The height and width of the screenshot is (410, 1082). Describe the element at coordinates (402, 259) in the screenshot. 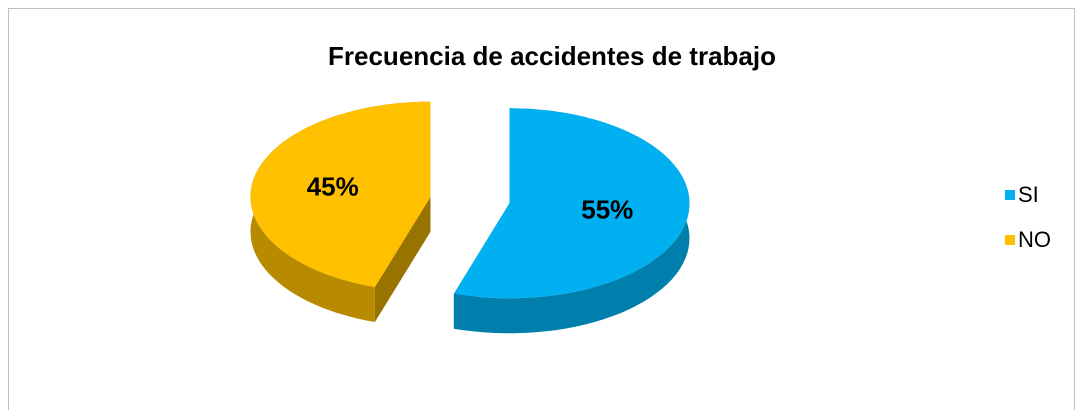

I see `slice-cut-face` at that location.